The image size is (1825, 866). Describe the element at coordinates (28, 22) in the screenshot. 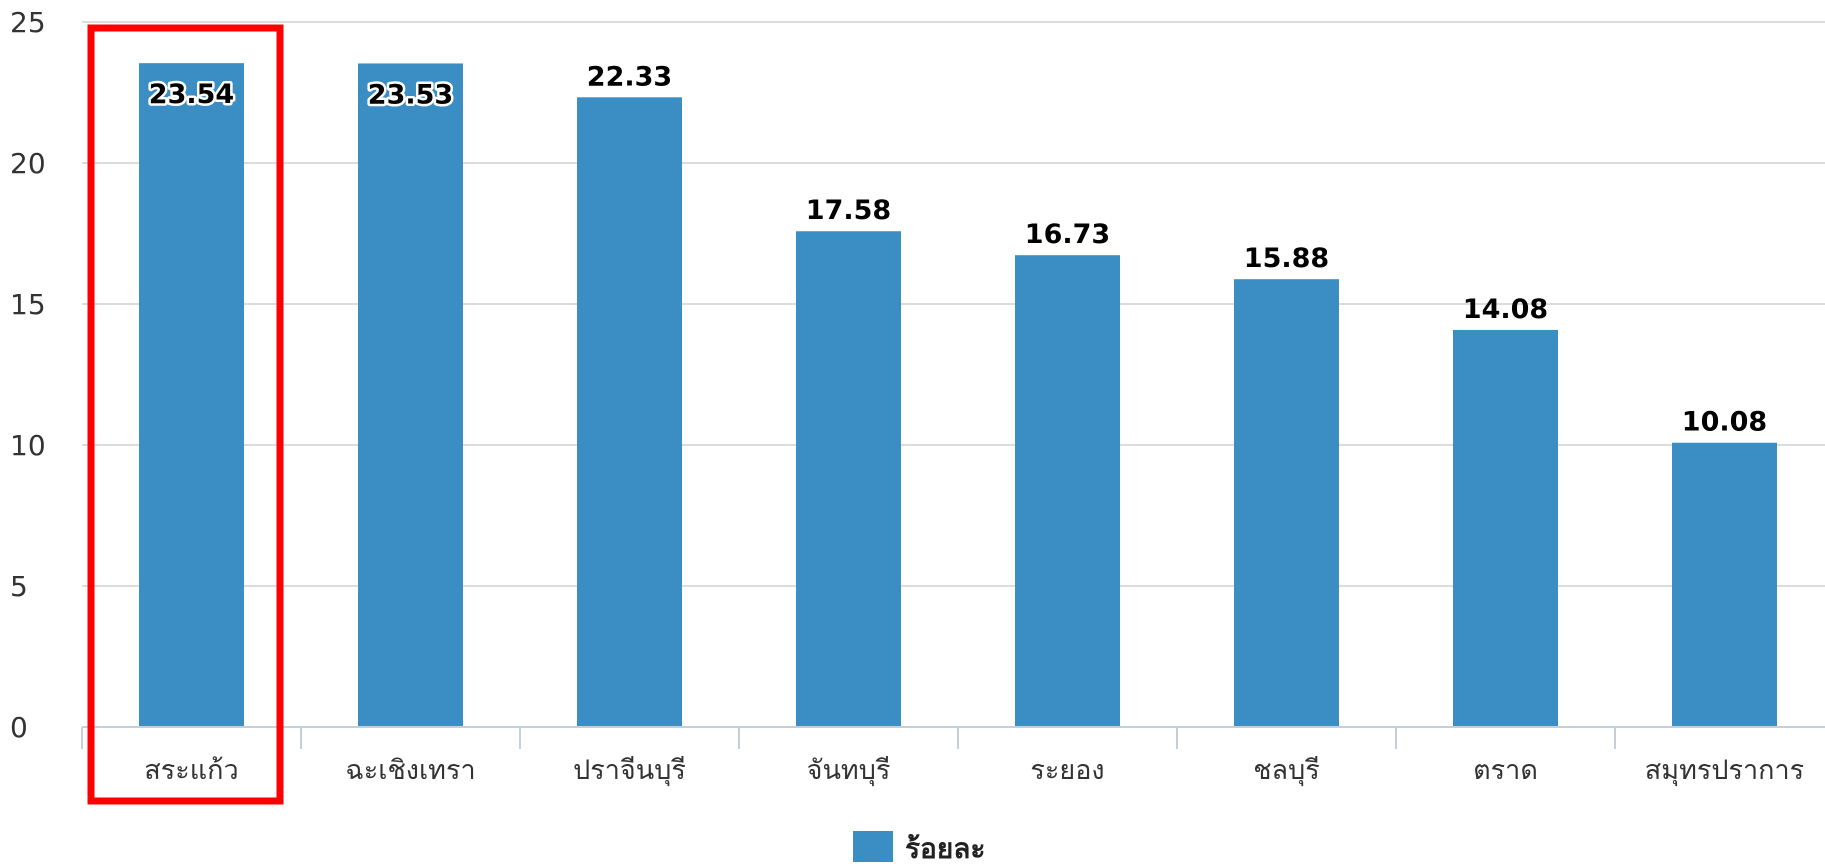

I see `y-tick-label: 25` at that location.